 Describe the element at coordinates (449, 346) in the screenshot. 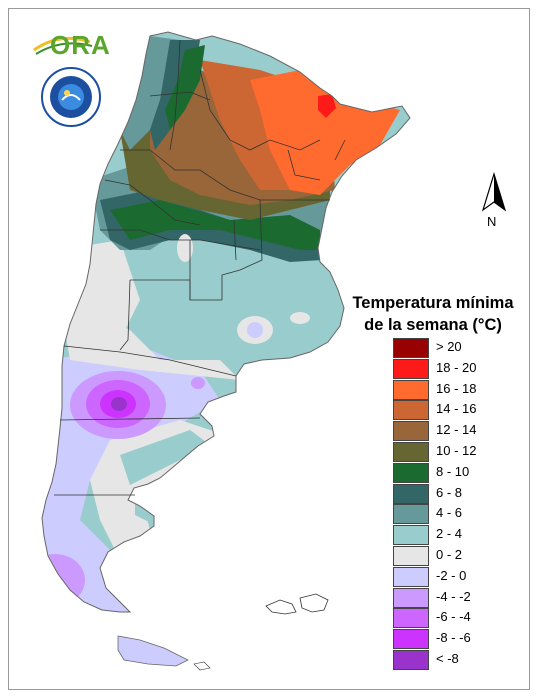

I see `legend-label: > 20` at that location.